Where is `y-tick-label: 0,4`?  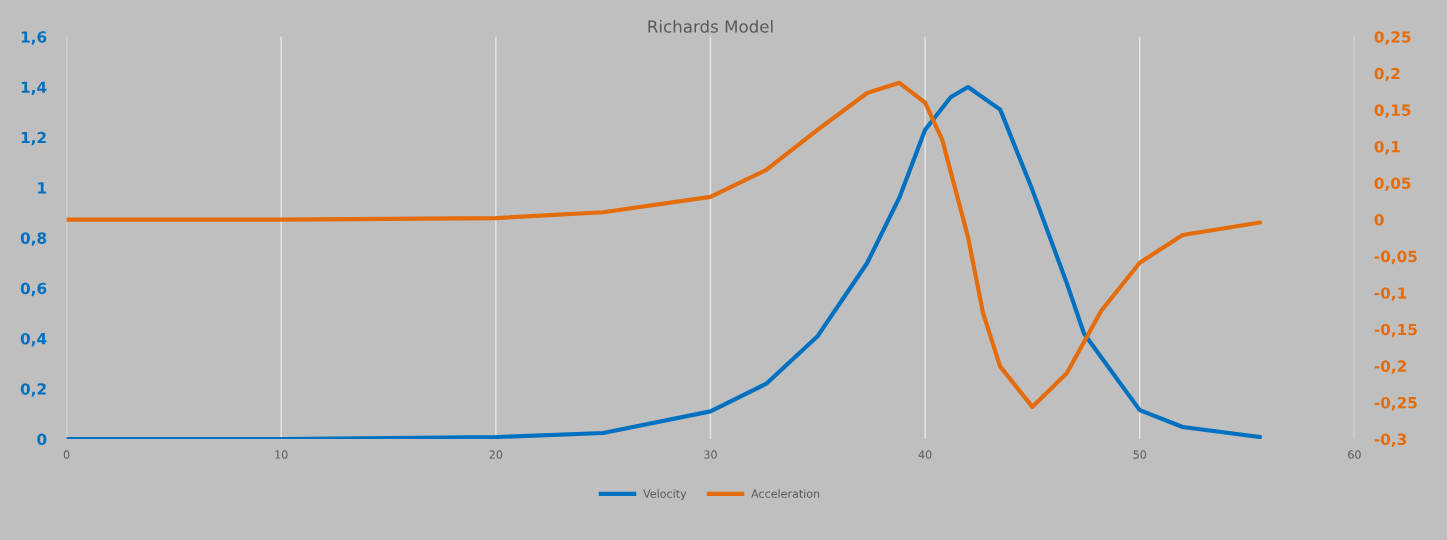
y-tick-label: 0,4 is located at coordinates (33, 339).